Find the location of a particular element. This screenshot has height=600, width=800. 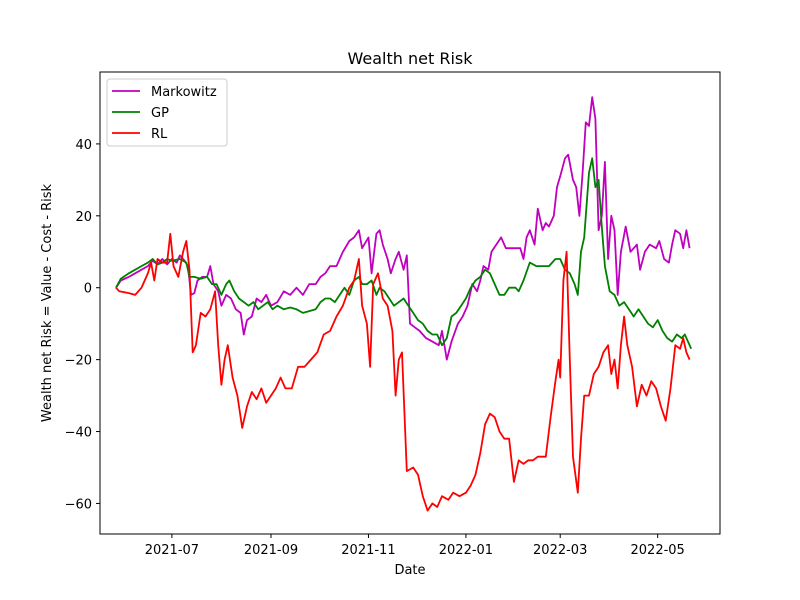

y-axis-label: Wealth net Risk = Value - Cost - Risk is located at coordinates (47, 302).